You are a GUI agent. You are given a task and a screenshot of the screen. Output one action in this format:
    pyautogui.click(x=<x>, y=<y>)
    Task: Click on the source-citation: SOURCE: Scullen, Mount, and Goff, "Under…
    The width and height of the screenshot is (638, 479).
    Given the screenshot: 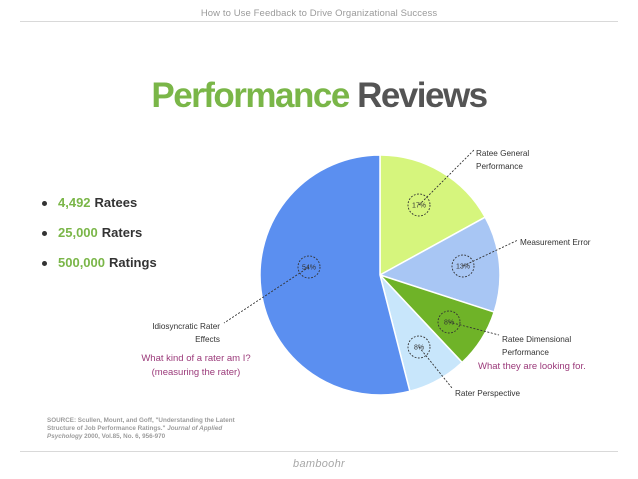 What is the action you would take?
    pyautogui.click(x=167, y=429)
    